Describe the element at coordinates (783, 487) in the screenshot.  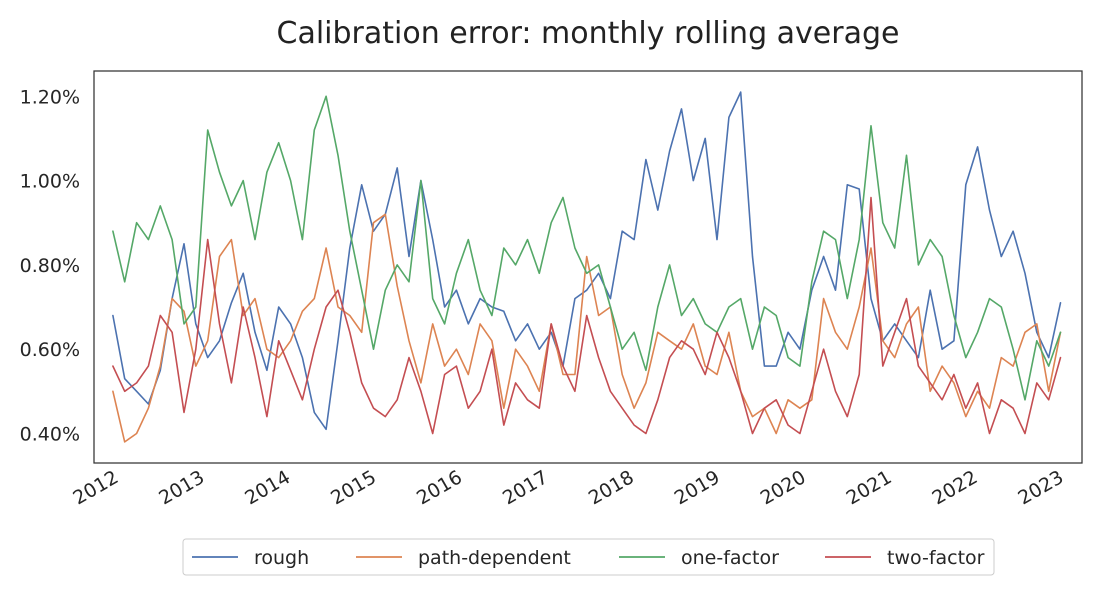
I see `x-tick-label: 2020` at that location.